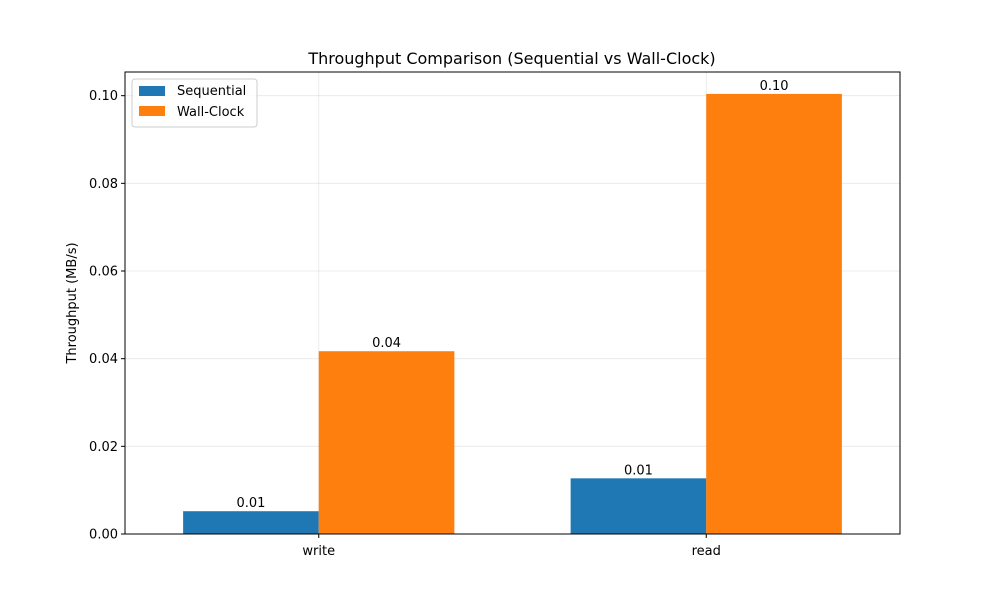 The height and width of the screenshot is (604, 1000). Describe the element at coordinates (194, 103) in the screenshot. I see `legend: Sequential Wall-Clock` at that location.